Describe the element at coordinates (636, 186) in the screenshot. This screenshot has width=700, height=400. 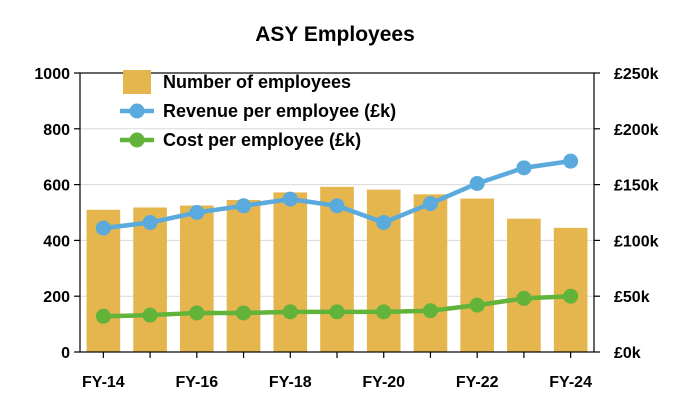
I see `right-axis-tick-label: £150k` at that location.